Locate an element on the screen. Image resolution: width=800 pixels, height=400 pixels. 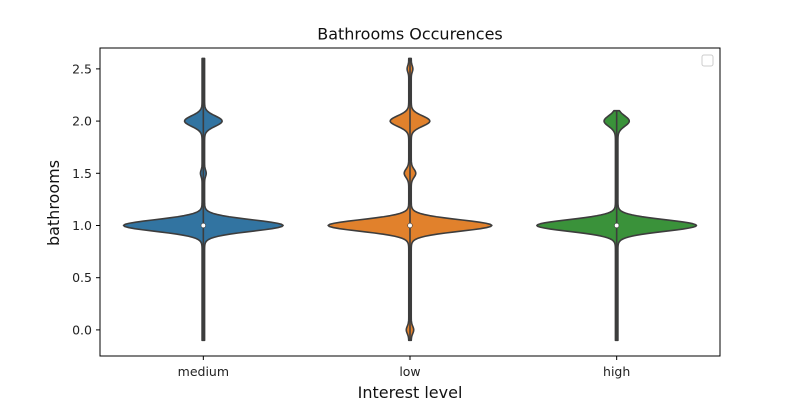
y-tick-label: 0.0 is located at coordinates (82, 329).